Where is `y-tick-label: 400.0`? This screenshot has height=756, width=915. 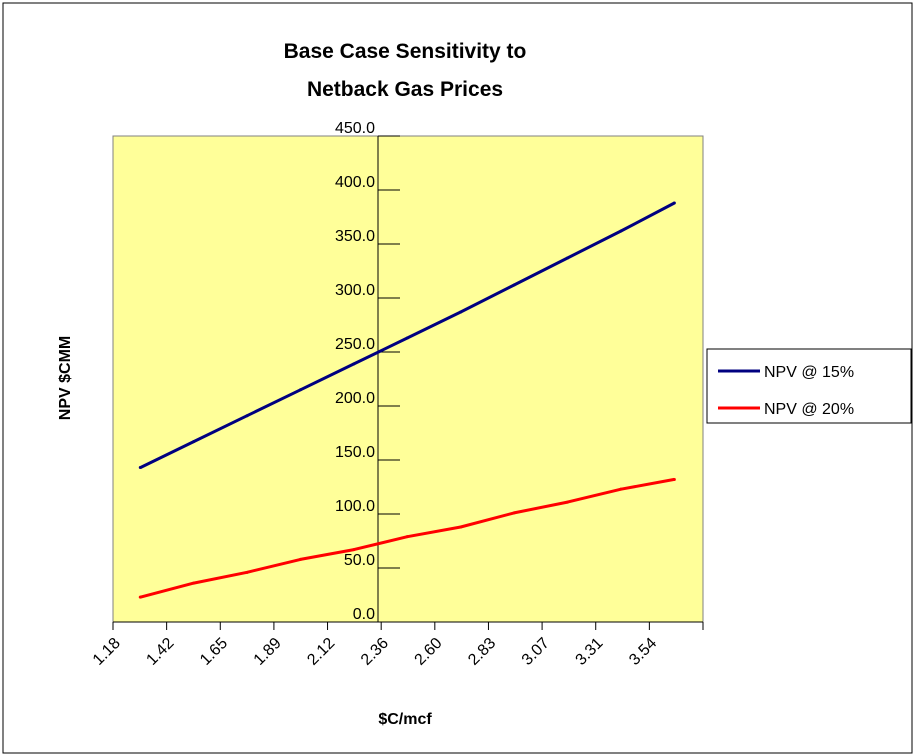 y-tick-label: 400.0 is located at coordinates (355, 182).